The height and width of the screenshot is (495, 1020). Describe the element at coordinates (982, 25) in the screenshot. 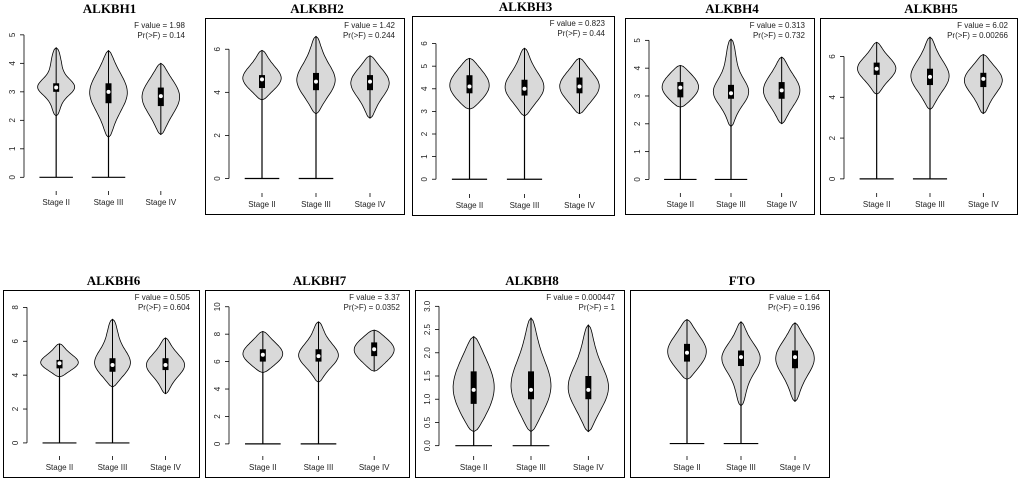

I see `annotation: F value = 6.02` at that location.